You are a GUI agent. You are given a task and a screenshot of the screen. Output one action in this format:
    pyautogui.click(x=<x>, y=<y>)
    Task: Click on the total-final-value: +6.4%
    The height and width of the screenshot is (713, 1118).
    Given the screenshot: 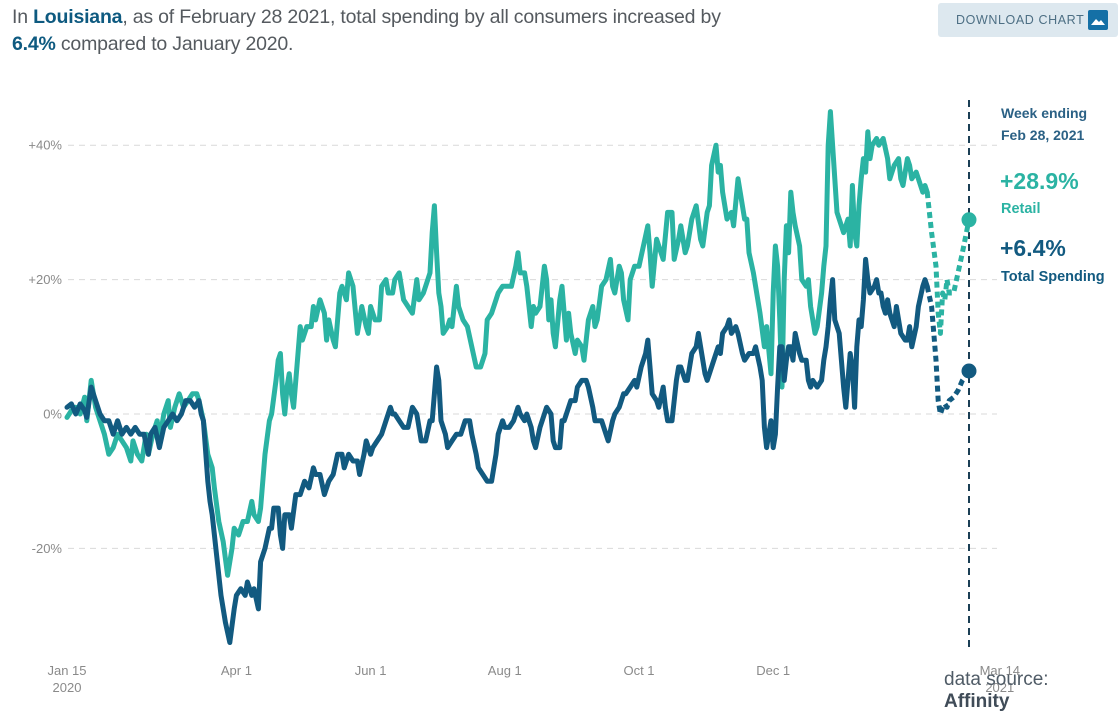 What is the action you would take?
    pyautogui.click(x=1033, y=248)
    